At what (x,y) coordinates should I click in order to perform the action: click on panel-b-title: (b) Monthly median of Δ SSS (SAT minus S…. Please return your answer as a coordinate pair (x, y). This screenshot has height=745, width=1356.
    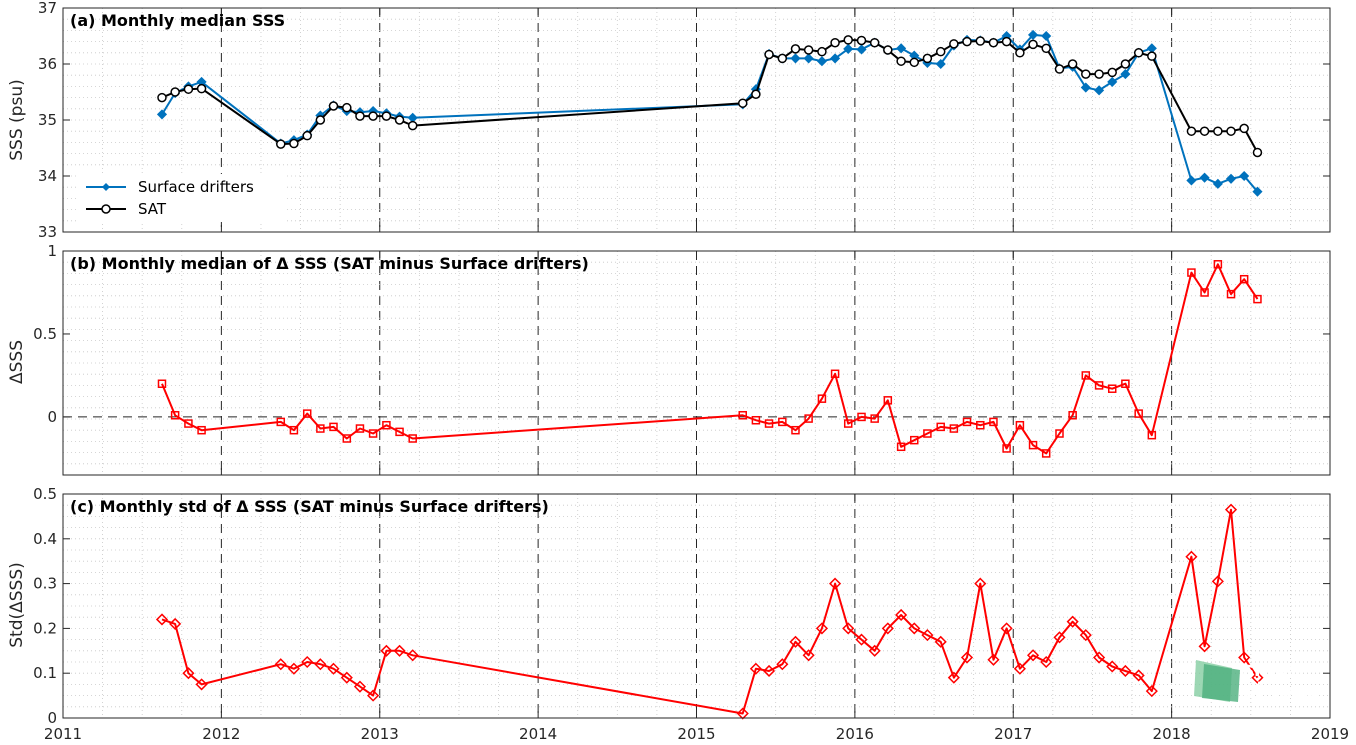
    Looking at the image, I should click on (329, 263).